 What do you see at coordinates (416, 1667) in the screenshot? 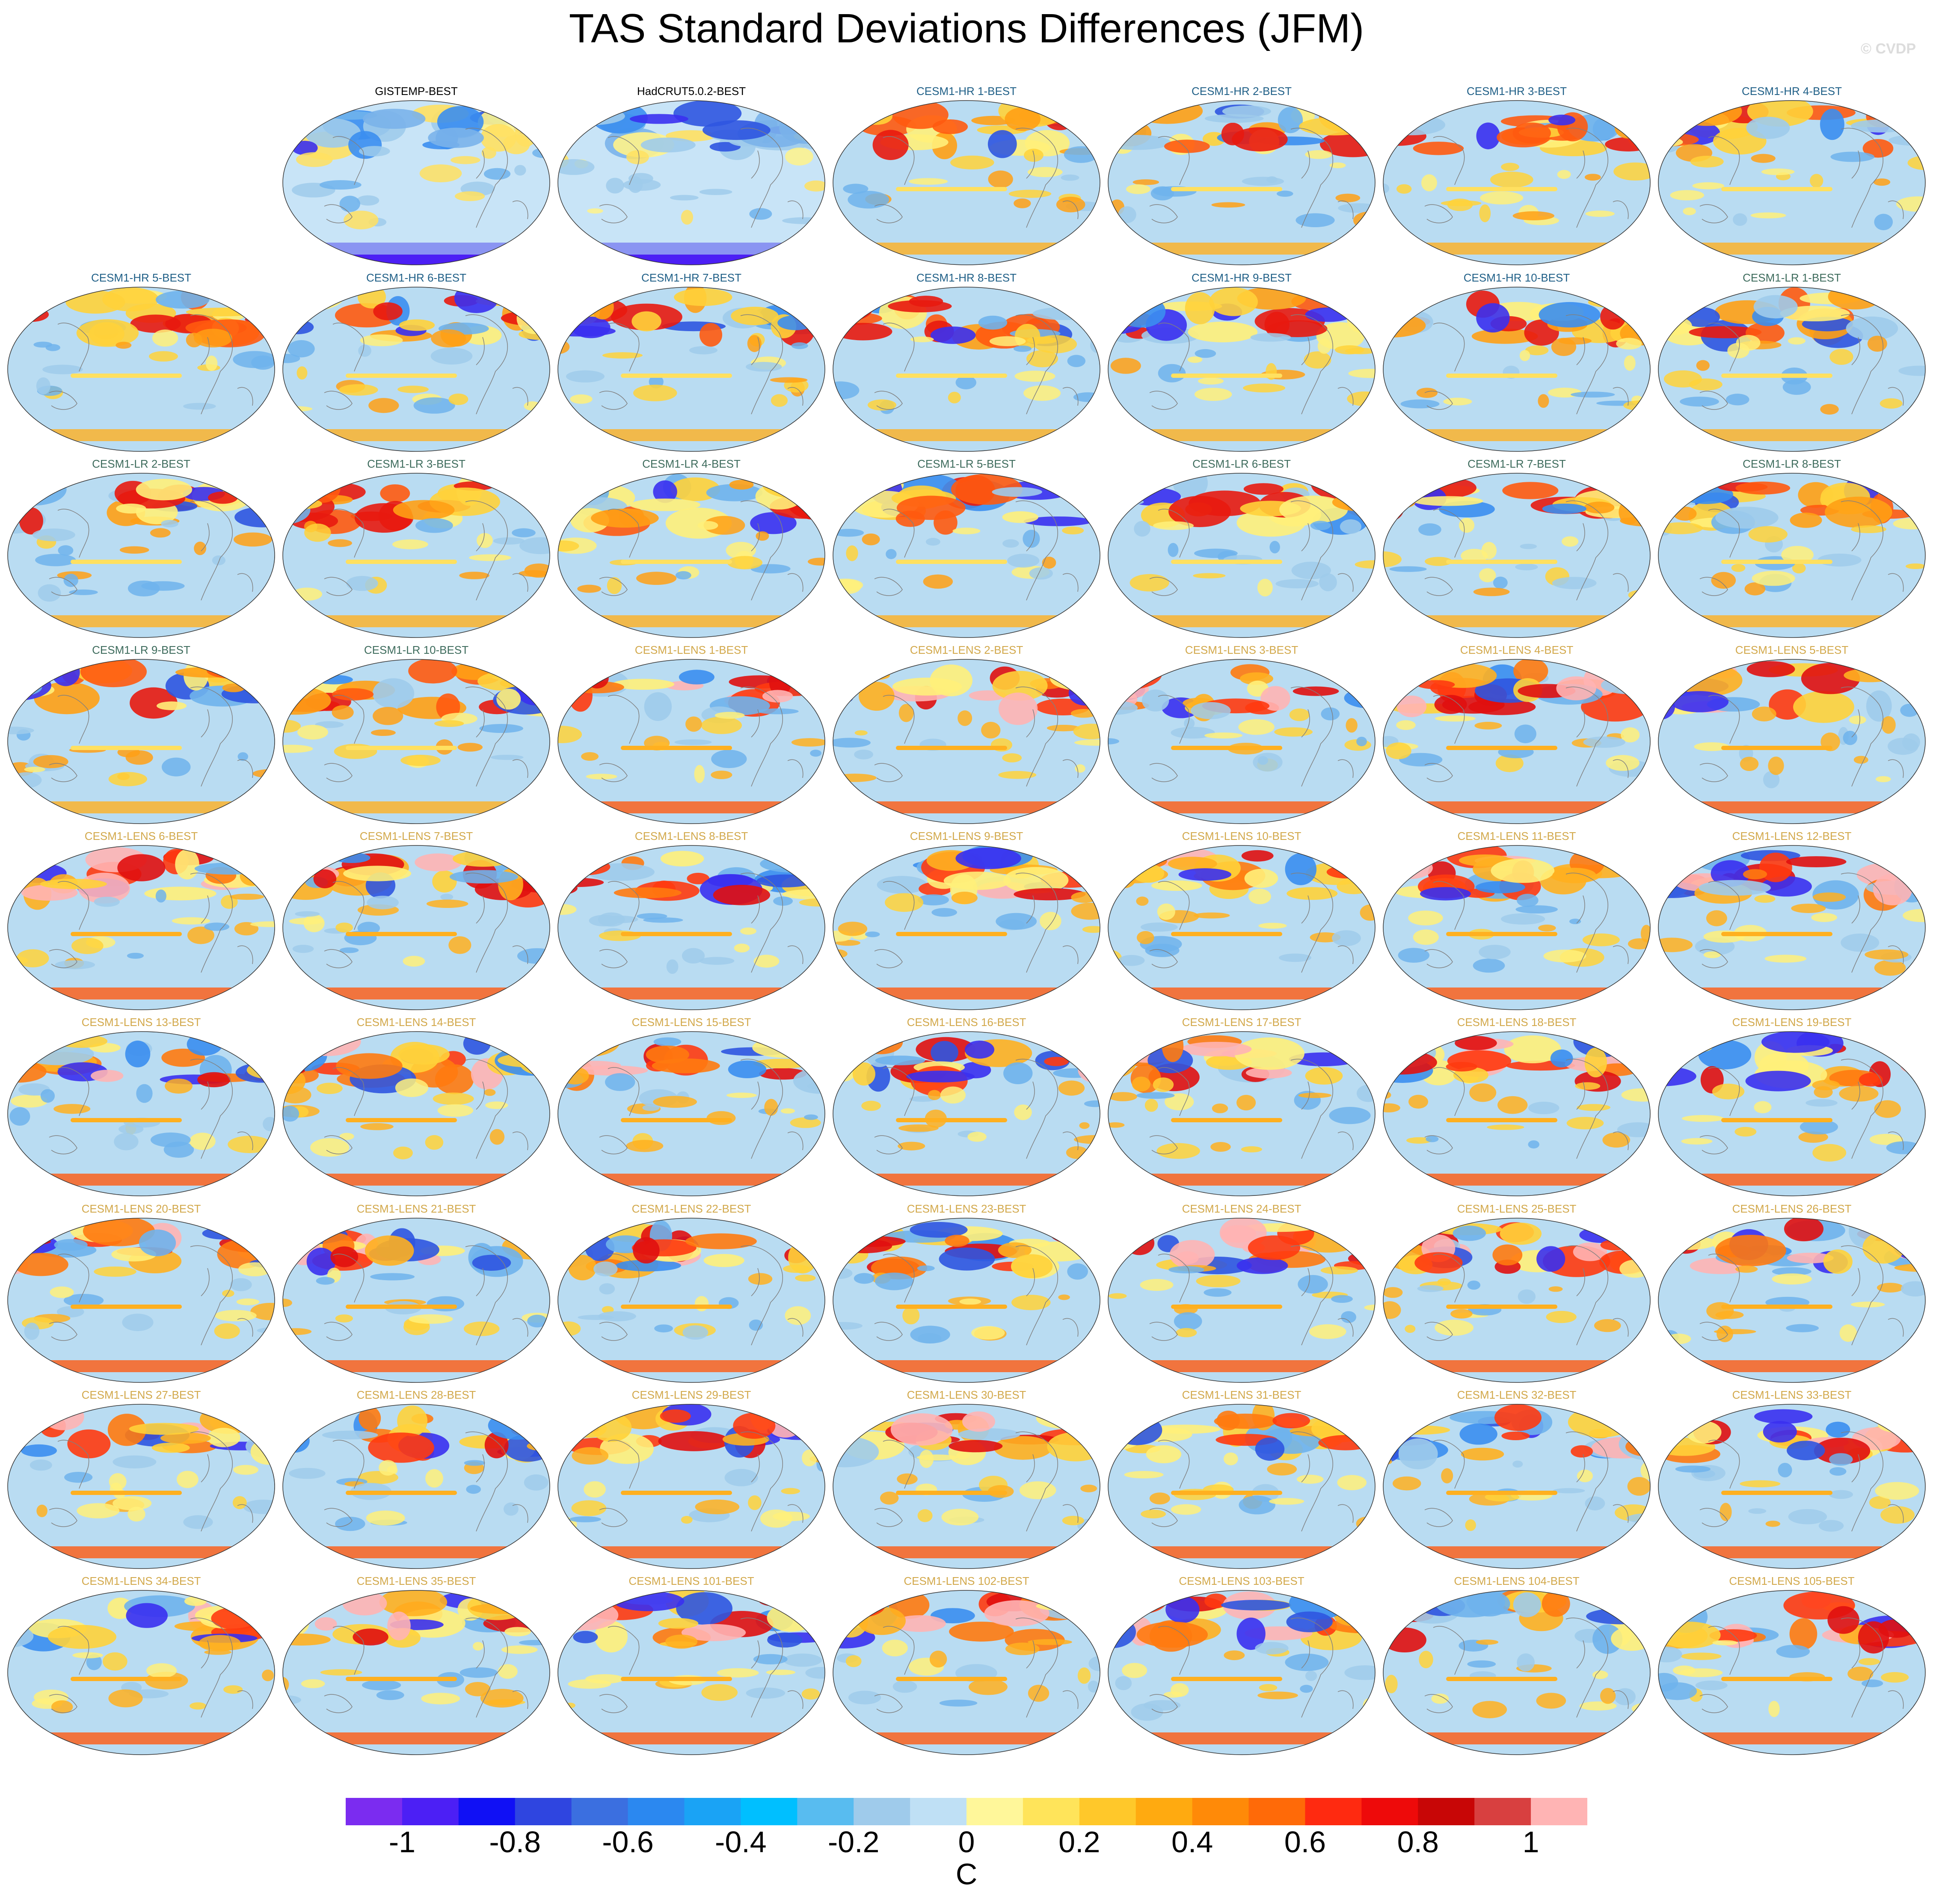
I see `map-panel: CESM1-LENS 35-BEST` at bounding box center [416, 1667].